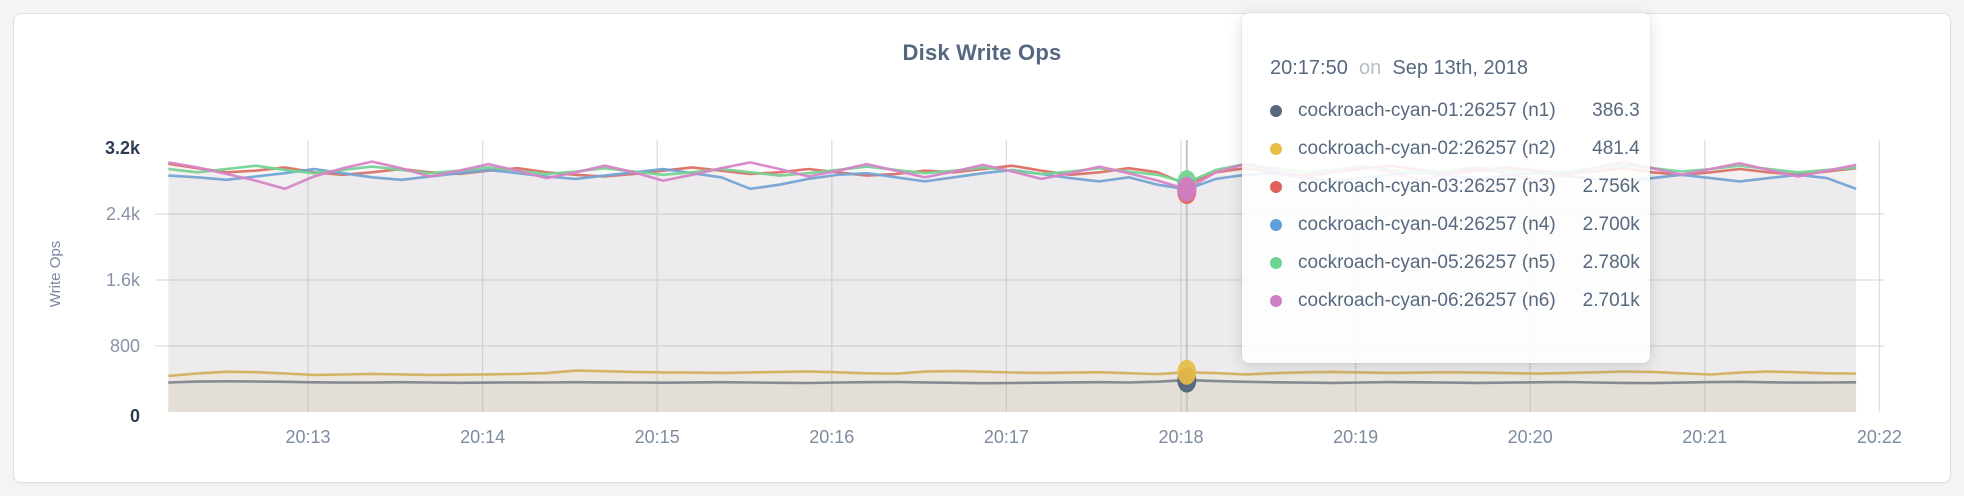 This screenshot has width=1964, height=496. I want to click on x-axis-tick: 20:13, so click(308, 437).